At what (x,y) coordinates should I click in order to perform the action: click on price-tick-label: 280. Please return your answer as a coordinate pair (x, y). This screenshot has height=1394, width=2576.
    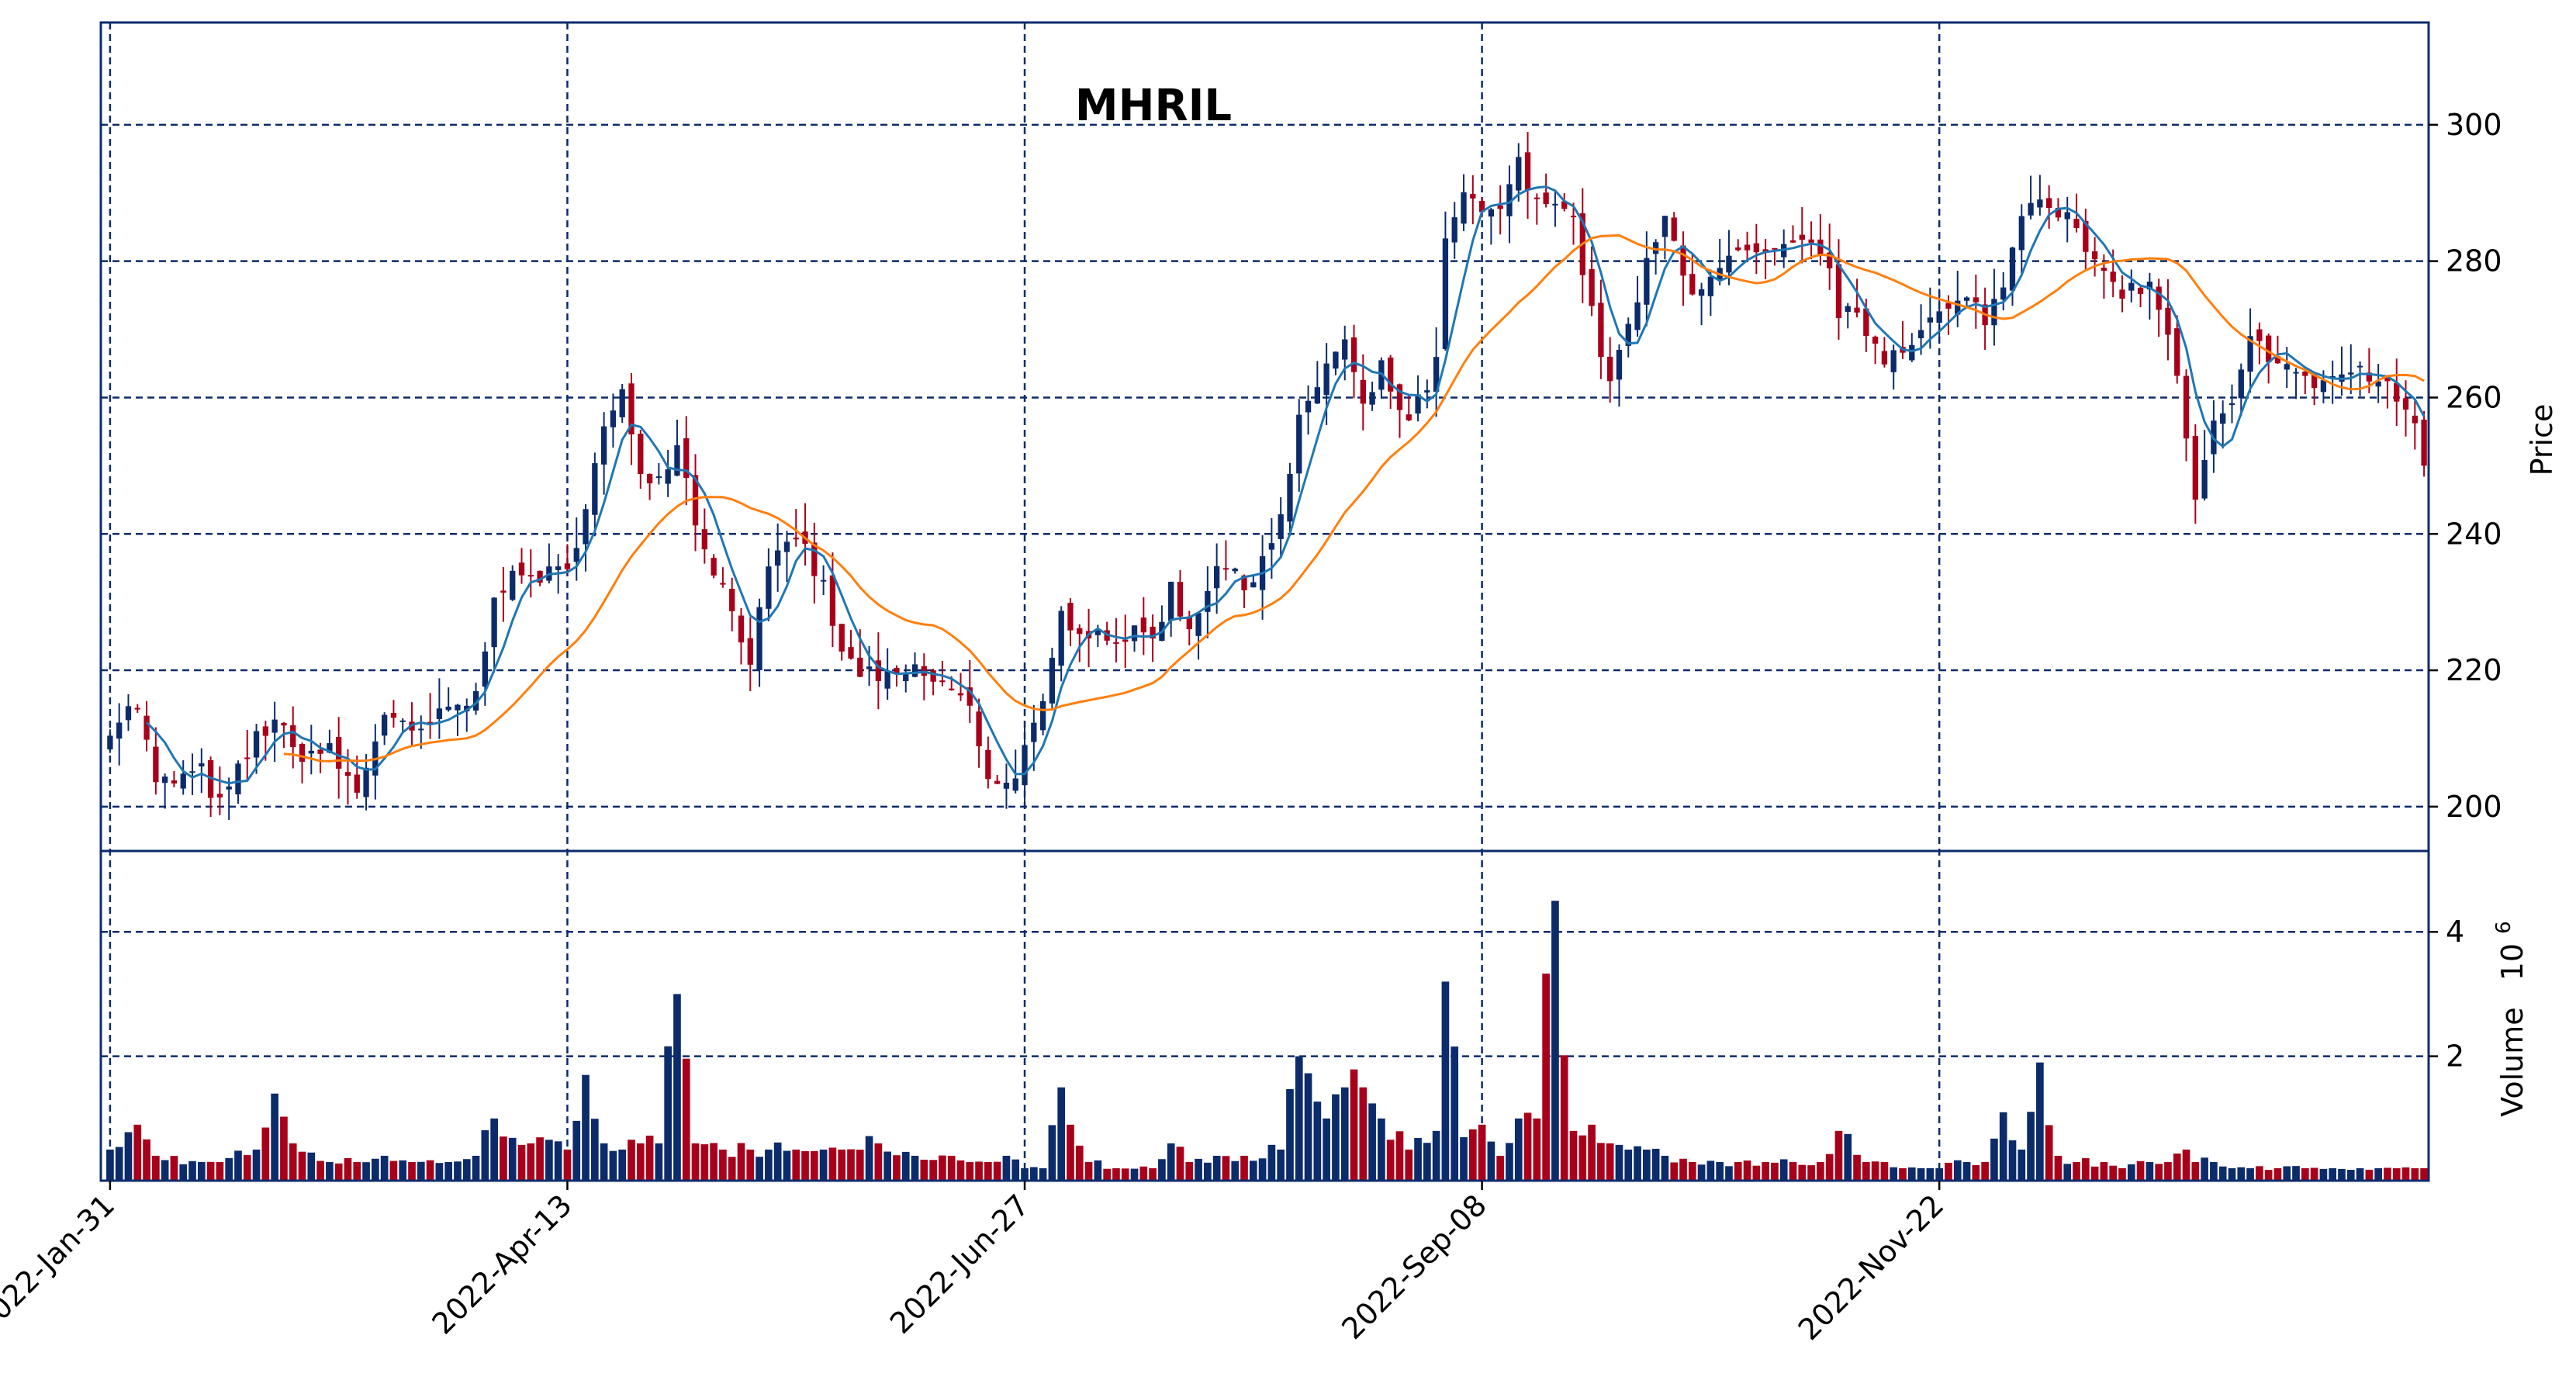
    Looking at the image, I should click on (2474, 261).